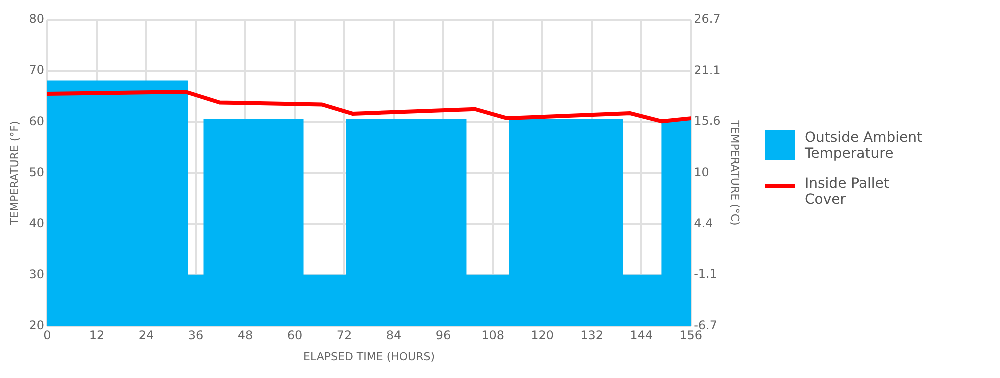 This screenshot has height=378, width=1000. Describe the element at coordinates (444, 335) in the screenshot. I see `x-tick-label: 96` at that location.